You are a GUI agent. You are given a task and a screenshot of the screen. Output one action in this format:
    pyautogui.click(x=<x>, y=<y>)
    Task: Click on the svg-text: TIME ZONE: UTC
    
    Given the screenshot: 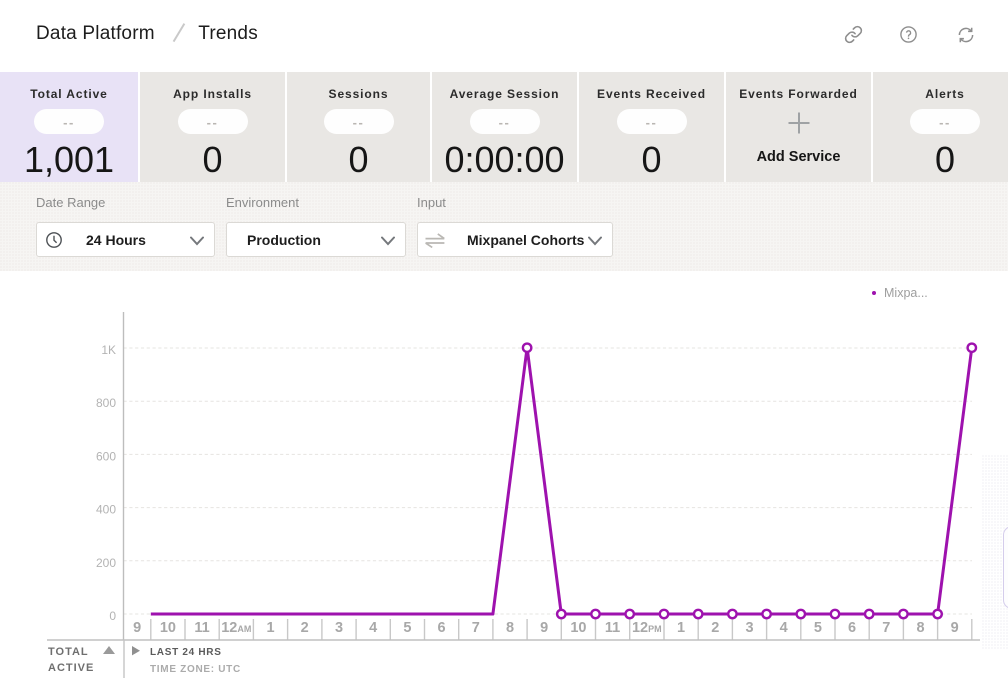 What is the action you would take?
    pyautogui.click(x=195, y=669)
    